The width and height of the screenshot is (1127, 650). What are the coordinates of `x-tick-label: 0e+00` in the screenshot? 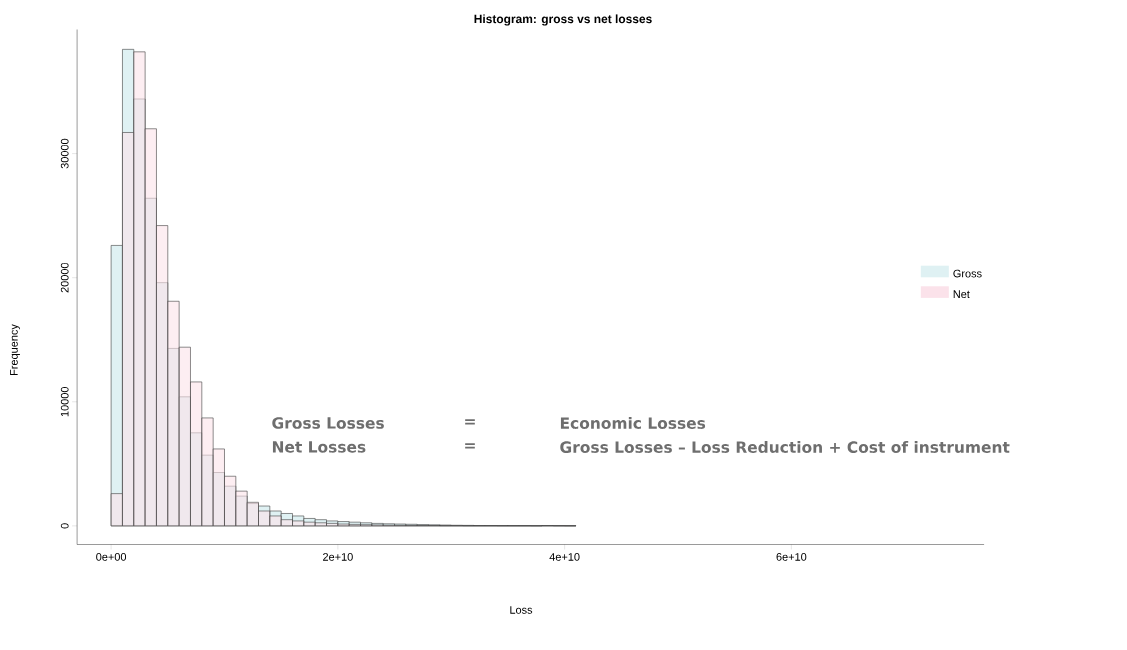 It's located at (111, 557).